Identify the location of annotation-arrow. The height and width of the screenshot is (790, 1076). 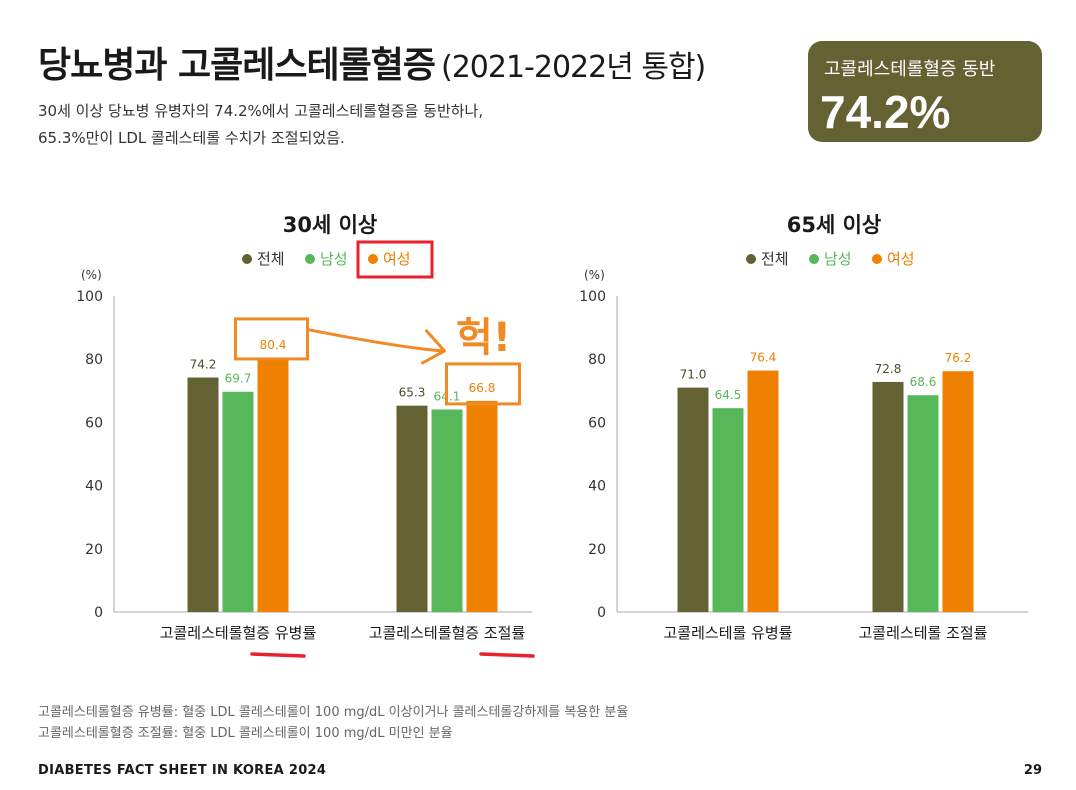
(376, 340).